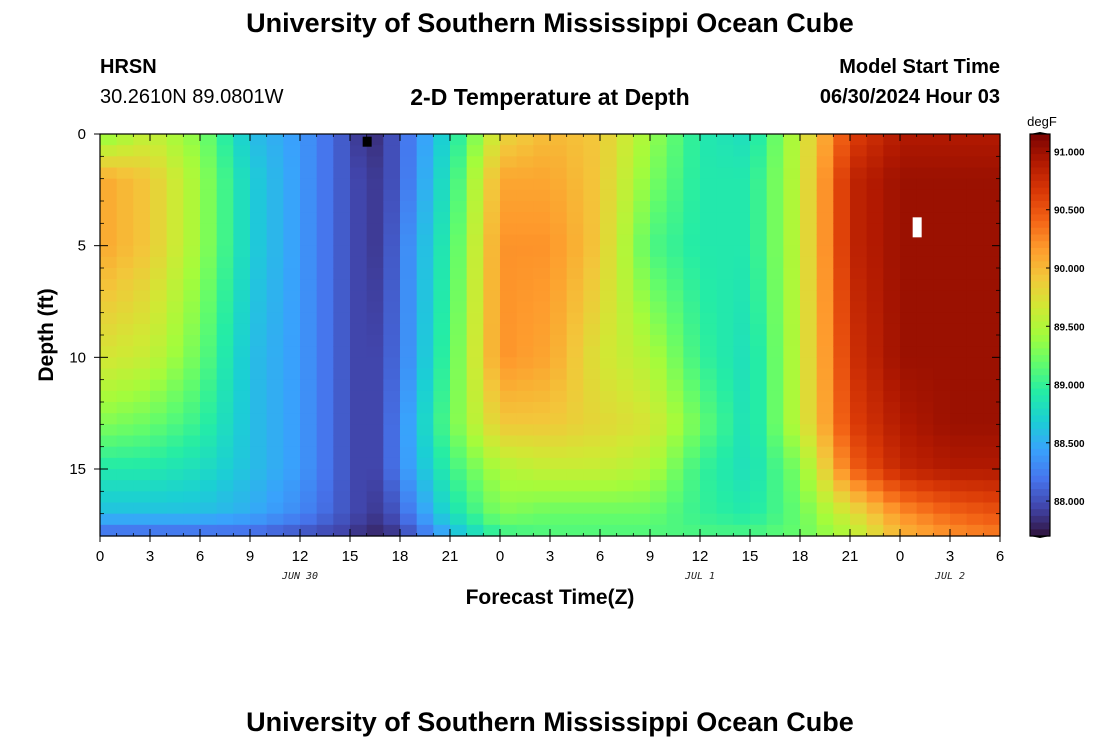  What do you see at coordinates (800, 556) in the screenshot?
I see `x-tick-label: 18` at bounding box center [800, 556].